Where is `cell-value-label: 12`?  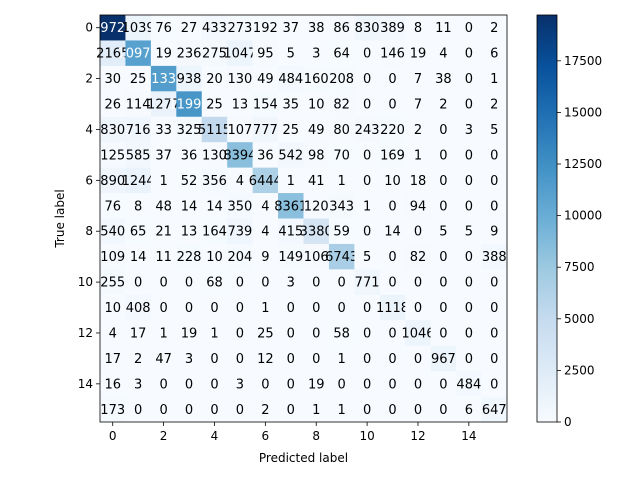
cell-value-label: 12 is located at coordinates (265, 359).